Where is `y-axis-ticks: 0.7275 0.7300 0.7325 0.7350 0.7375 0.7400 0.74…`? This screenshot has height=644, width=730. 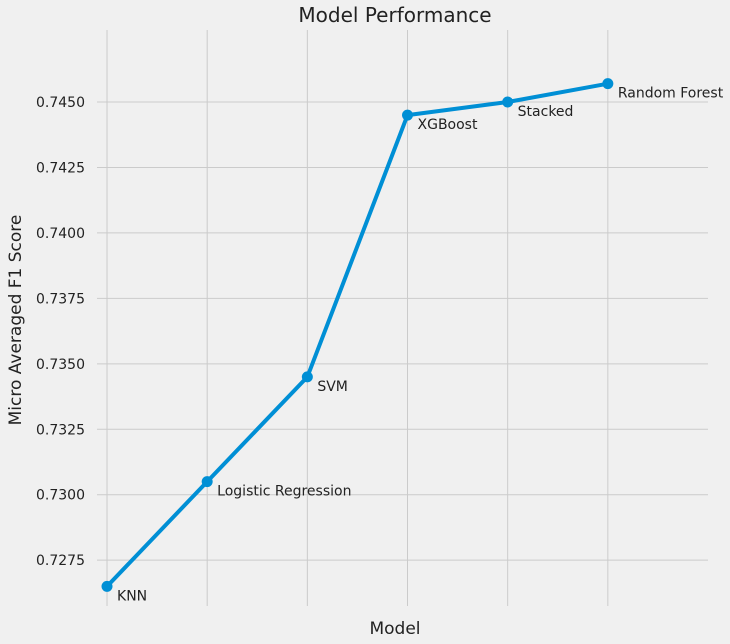 y-axis-ticks: 0.7275 0.7300 0.7325 0.7350 0.7375 0.7400 0.74… is located at coordinates (60, 332).